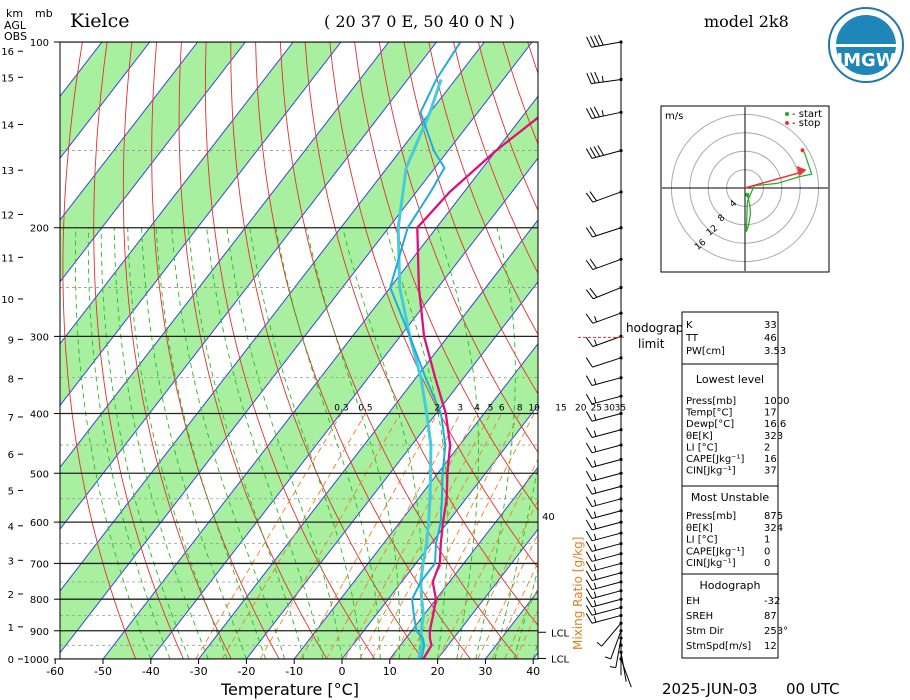 The height and width of the screenshot is (700, 910). Describe the element at coordinates (39, 632) in the screenshot. I see `pressure-tick-label: 900` at that location.